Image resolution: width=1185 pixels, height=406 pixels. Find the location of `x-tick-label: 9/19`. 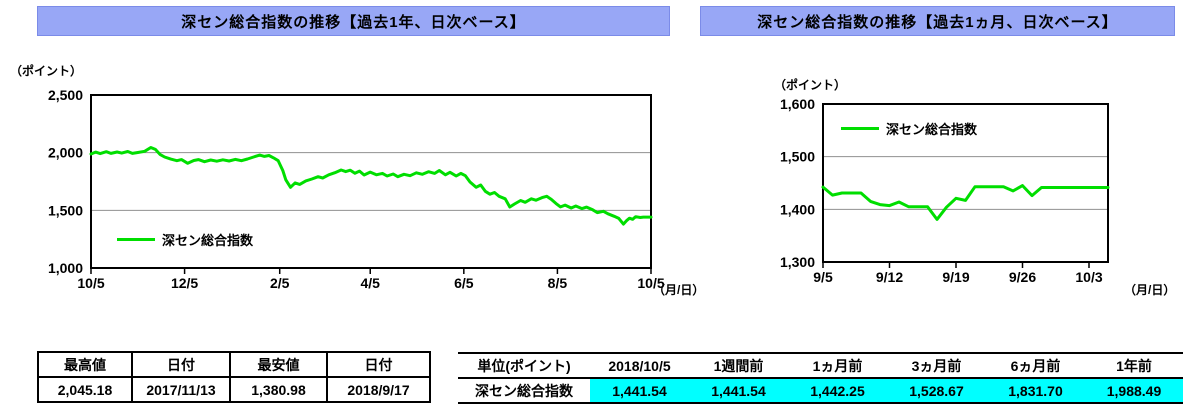

x-tick-label: 9/19 is located at coordinates (955, 277).